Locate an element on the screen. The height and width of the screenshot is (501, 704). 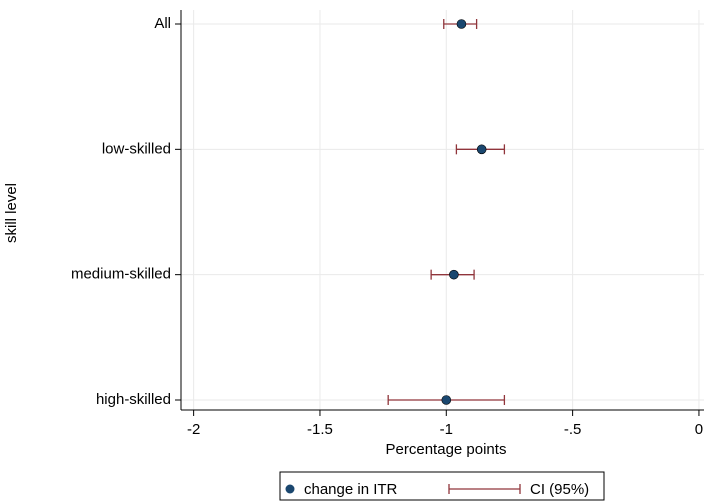
x-tick-label: 0 is located at coordinates (699, 429).